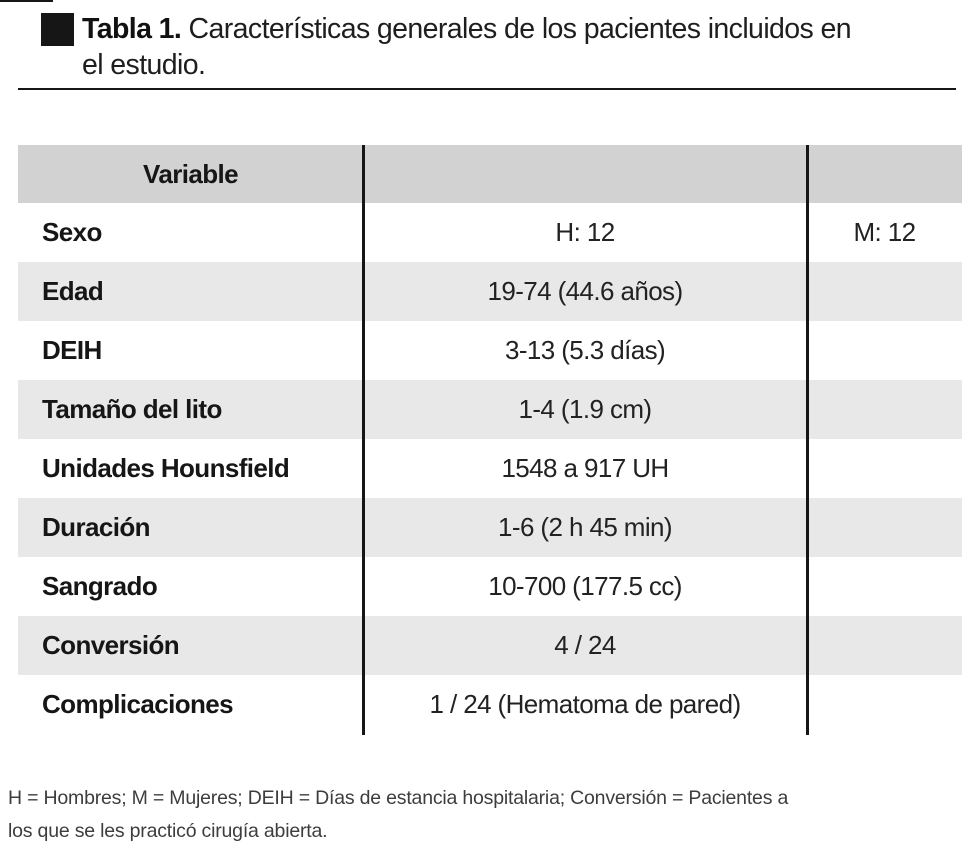  I want to click on title-divider, so click(487, 89).